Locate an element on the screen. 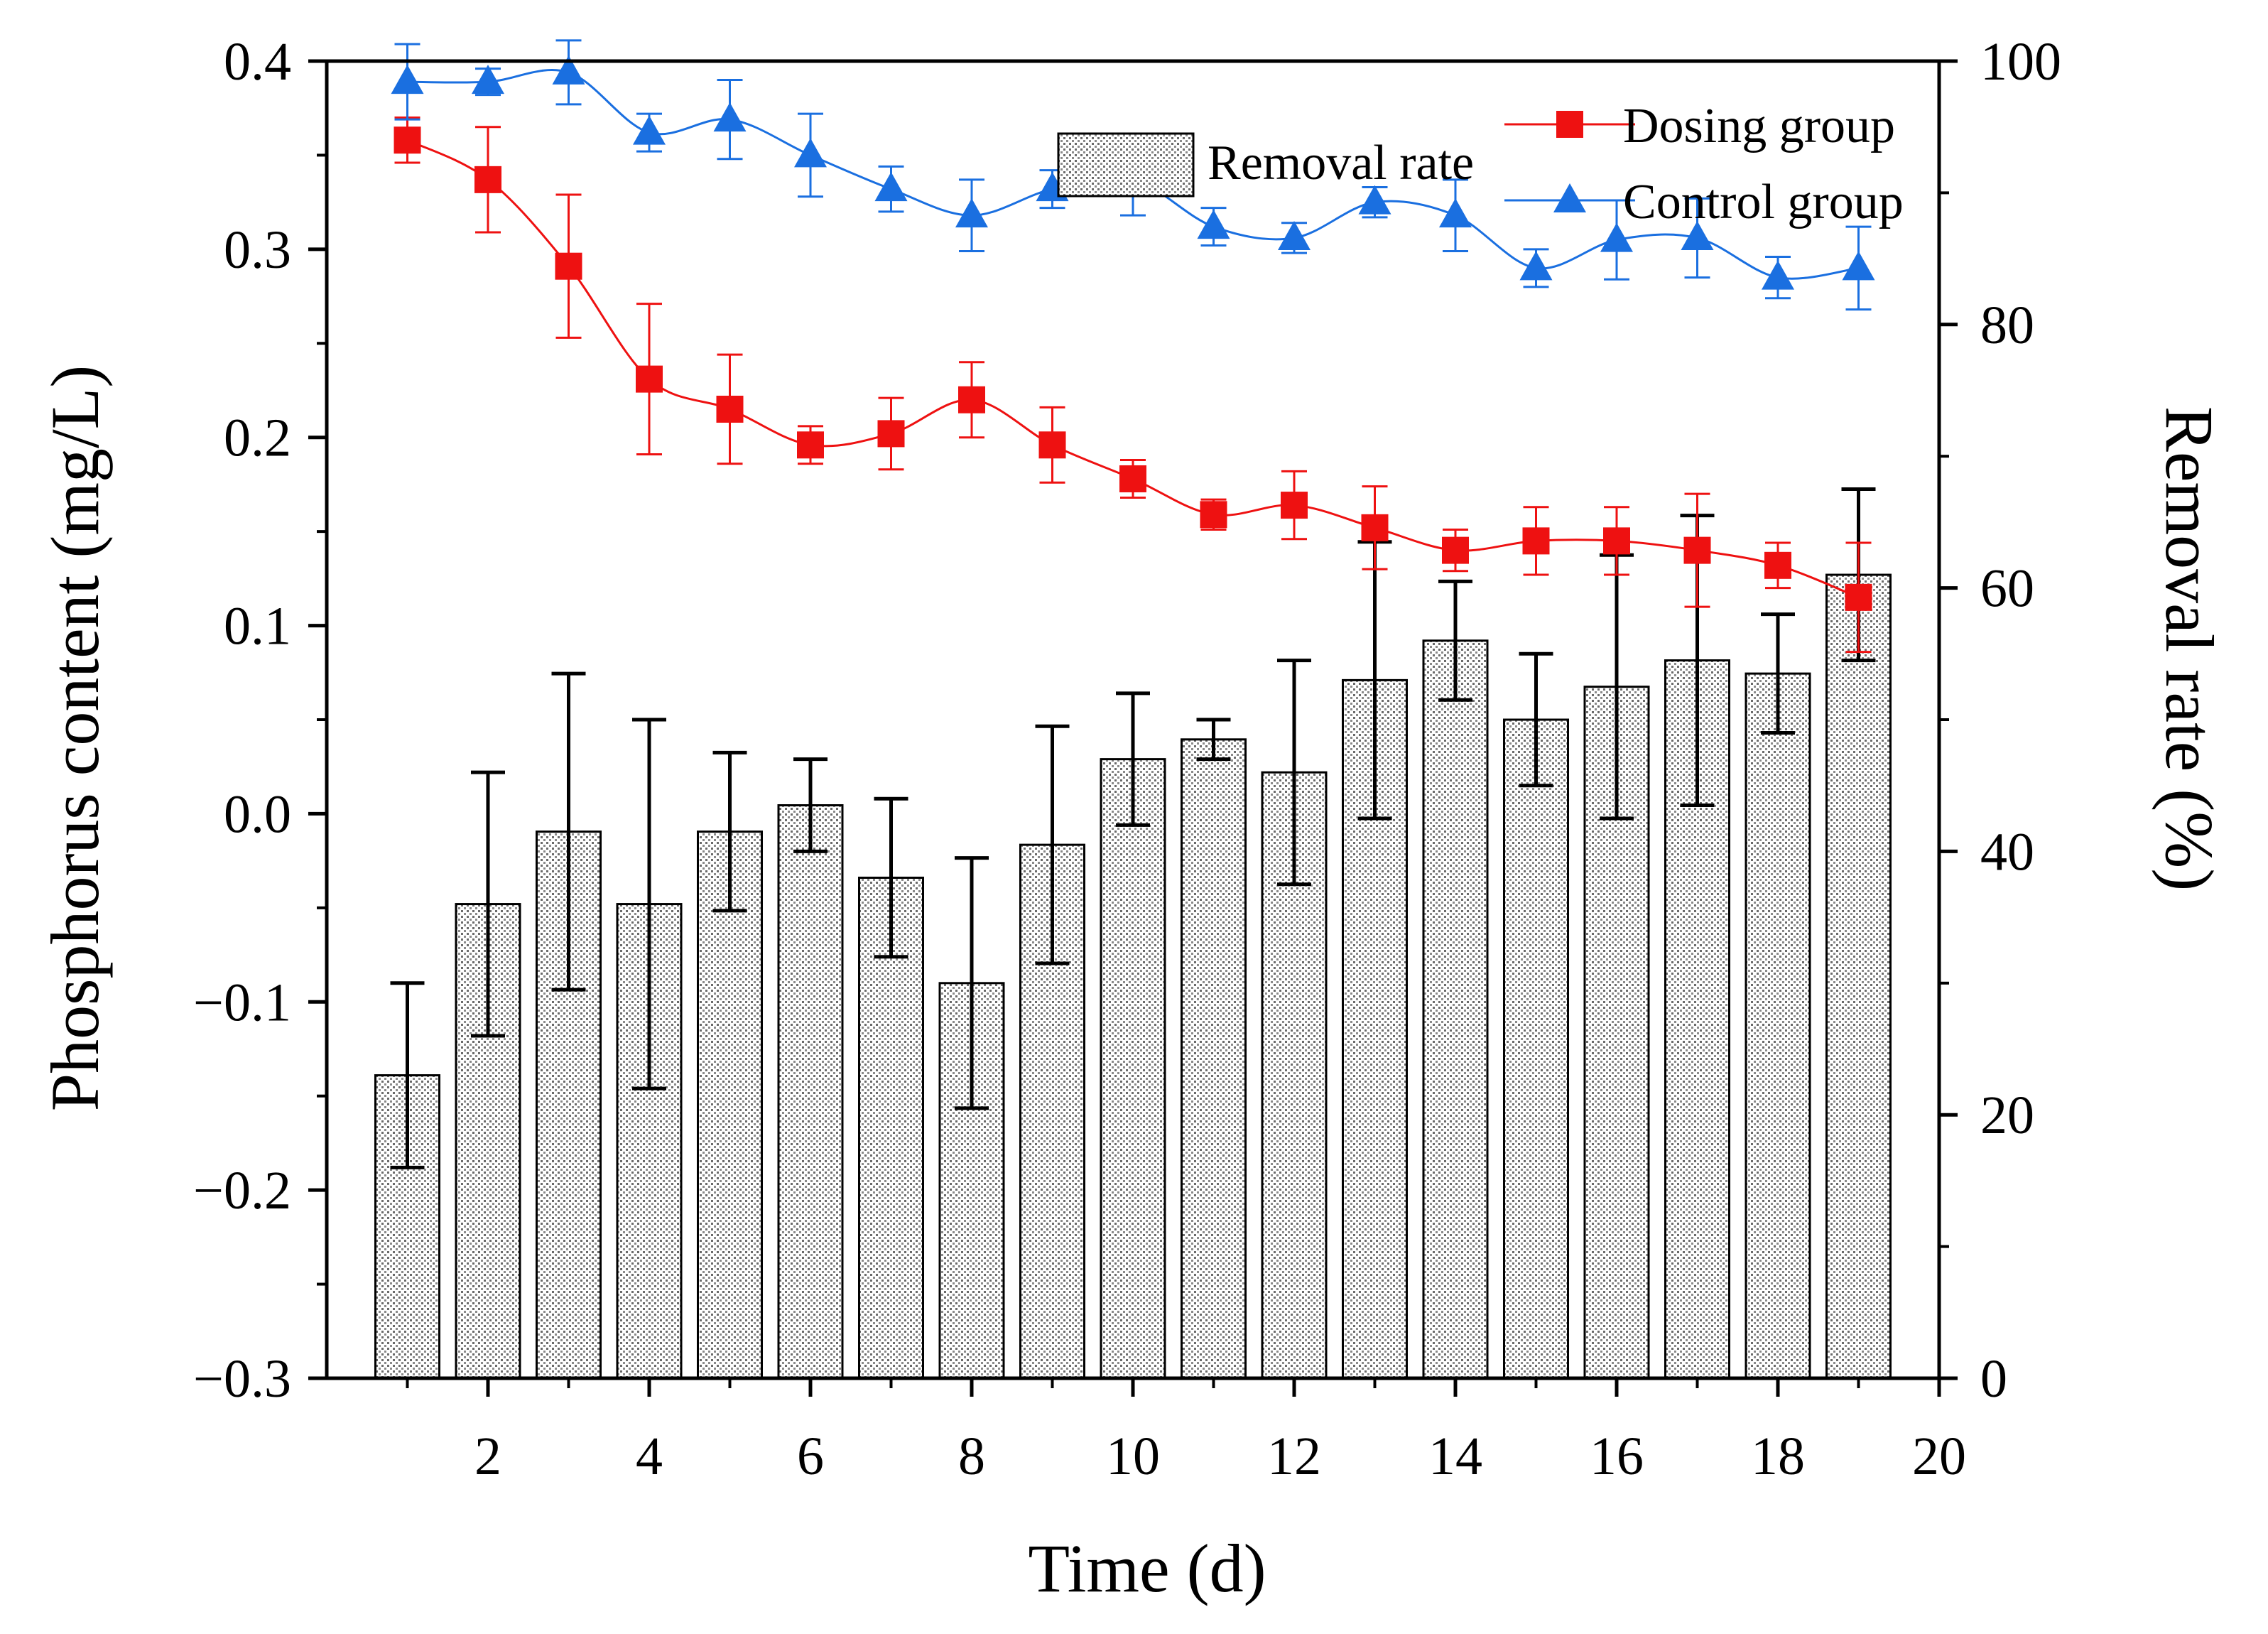 Image resolution: width=2268 pixels, height=1634 pixels. legend-control-marker is located at coordinates (1569, 197).